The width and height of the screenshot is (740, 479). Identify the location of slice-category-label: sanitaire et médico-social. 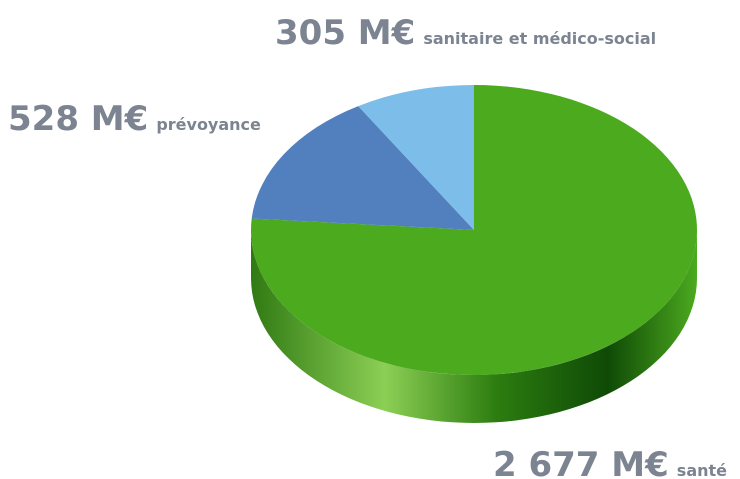
(539, 38).